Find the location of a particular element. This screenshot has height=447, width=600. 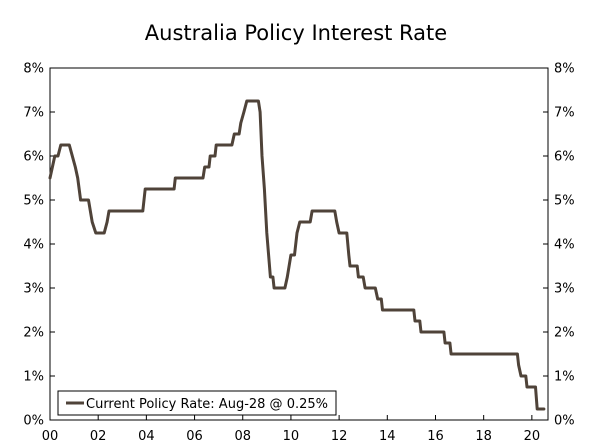

x-tick-label: 14 is located at coordinates (387, 436).